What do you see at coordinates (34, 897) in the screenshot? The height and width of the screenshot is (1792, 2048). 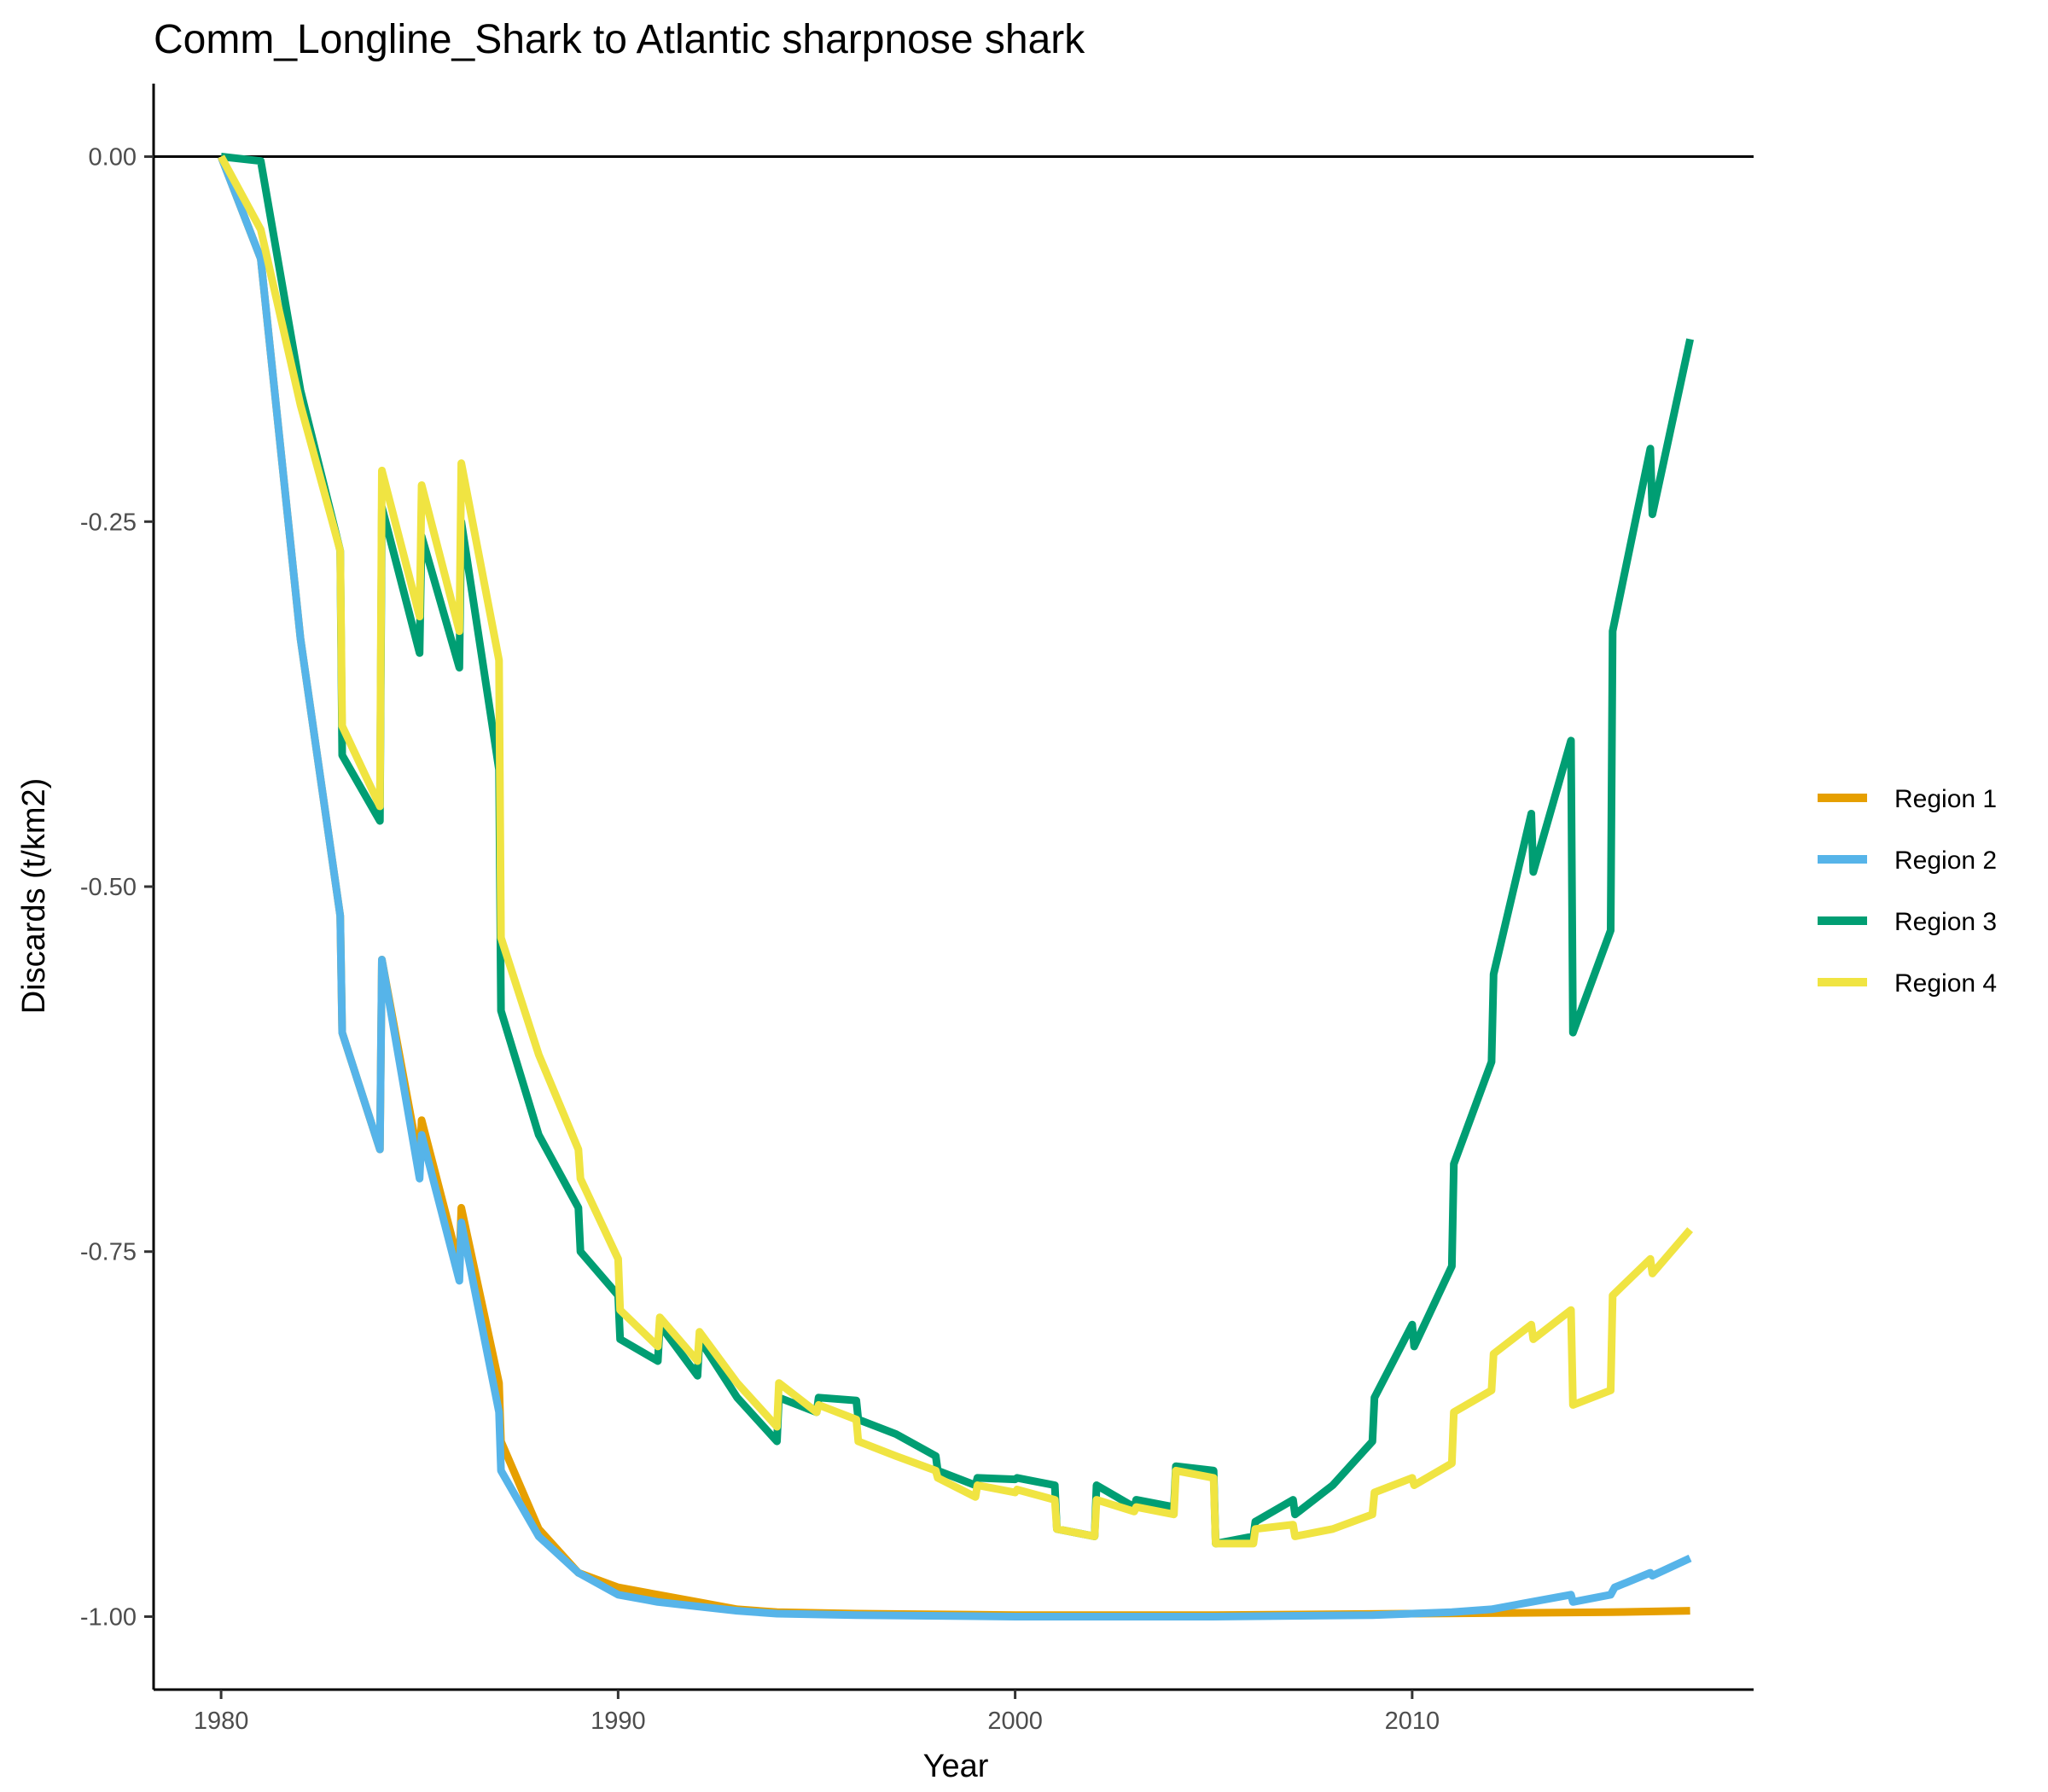 I see `y-axis-title: Discards (t/km2)` at bounding box center [34, 897].